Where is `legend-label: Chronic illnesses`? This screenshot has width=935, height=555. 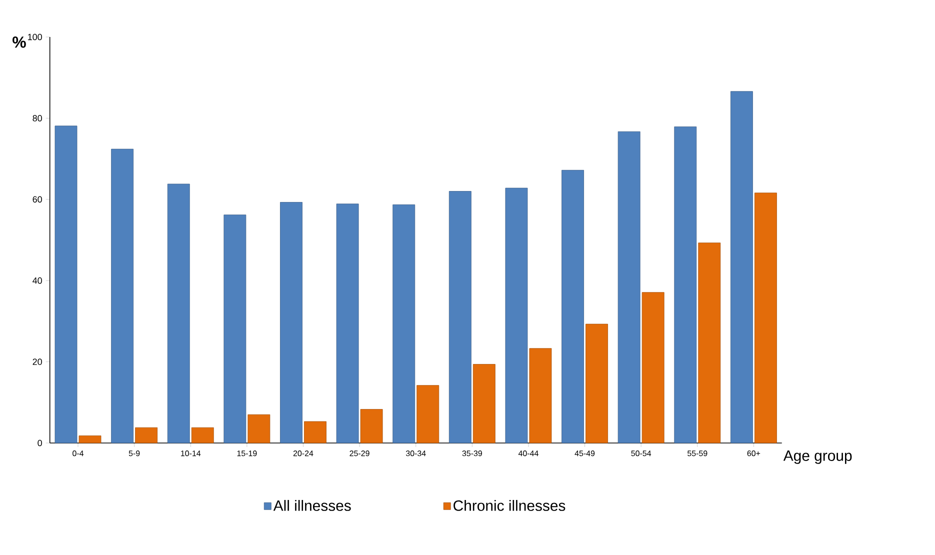
legend-label: Chronic illnesses is located at coordinates (510, 505).